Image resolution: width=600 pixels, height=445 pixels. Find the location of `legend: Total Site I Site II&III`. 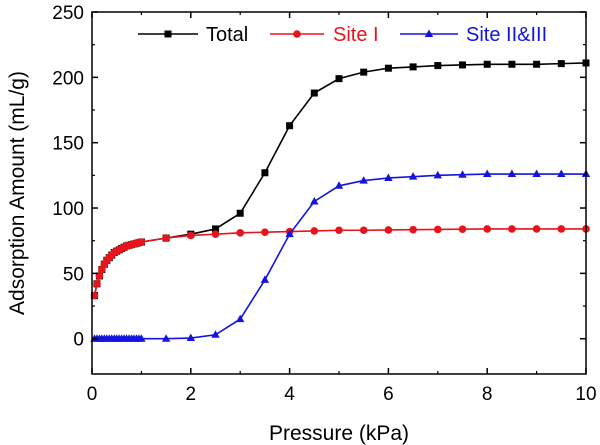

legend: Total Site I Site II&III is located at coordinates (342, 35).